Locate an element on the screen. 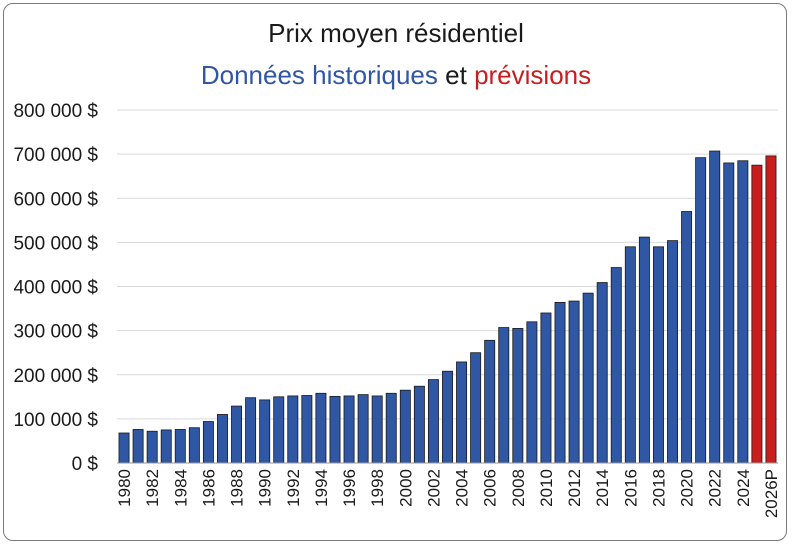 This screenshot has width=792, height=546. bar-1982 is located at coordinates (152, 447).